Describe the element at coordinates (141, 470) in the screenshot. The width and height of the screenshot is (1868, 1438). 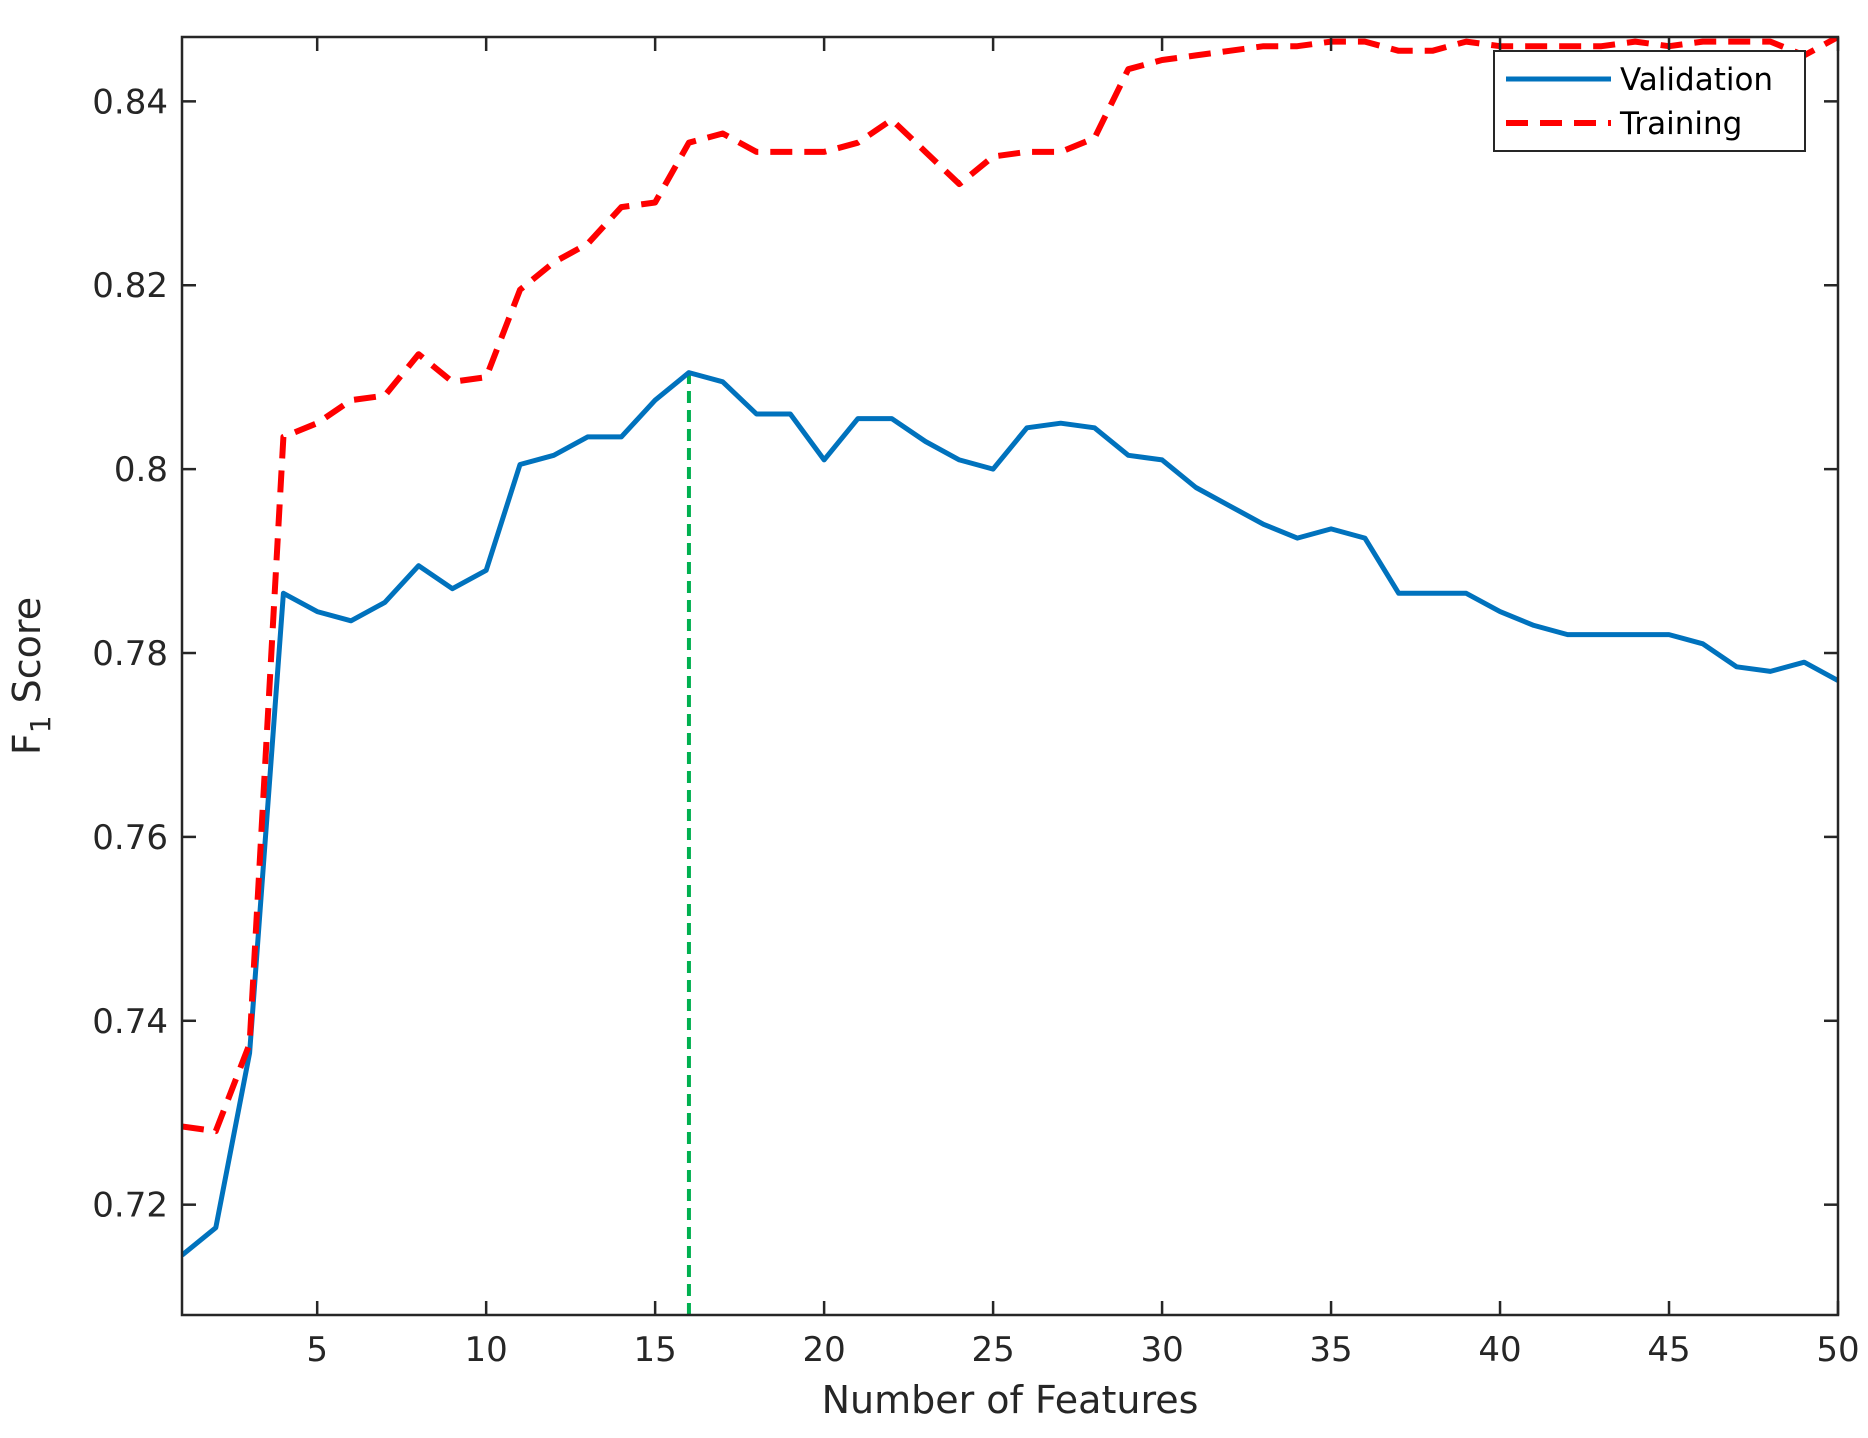
I see `y-tick-label: 0.8` at that location.